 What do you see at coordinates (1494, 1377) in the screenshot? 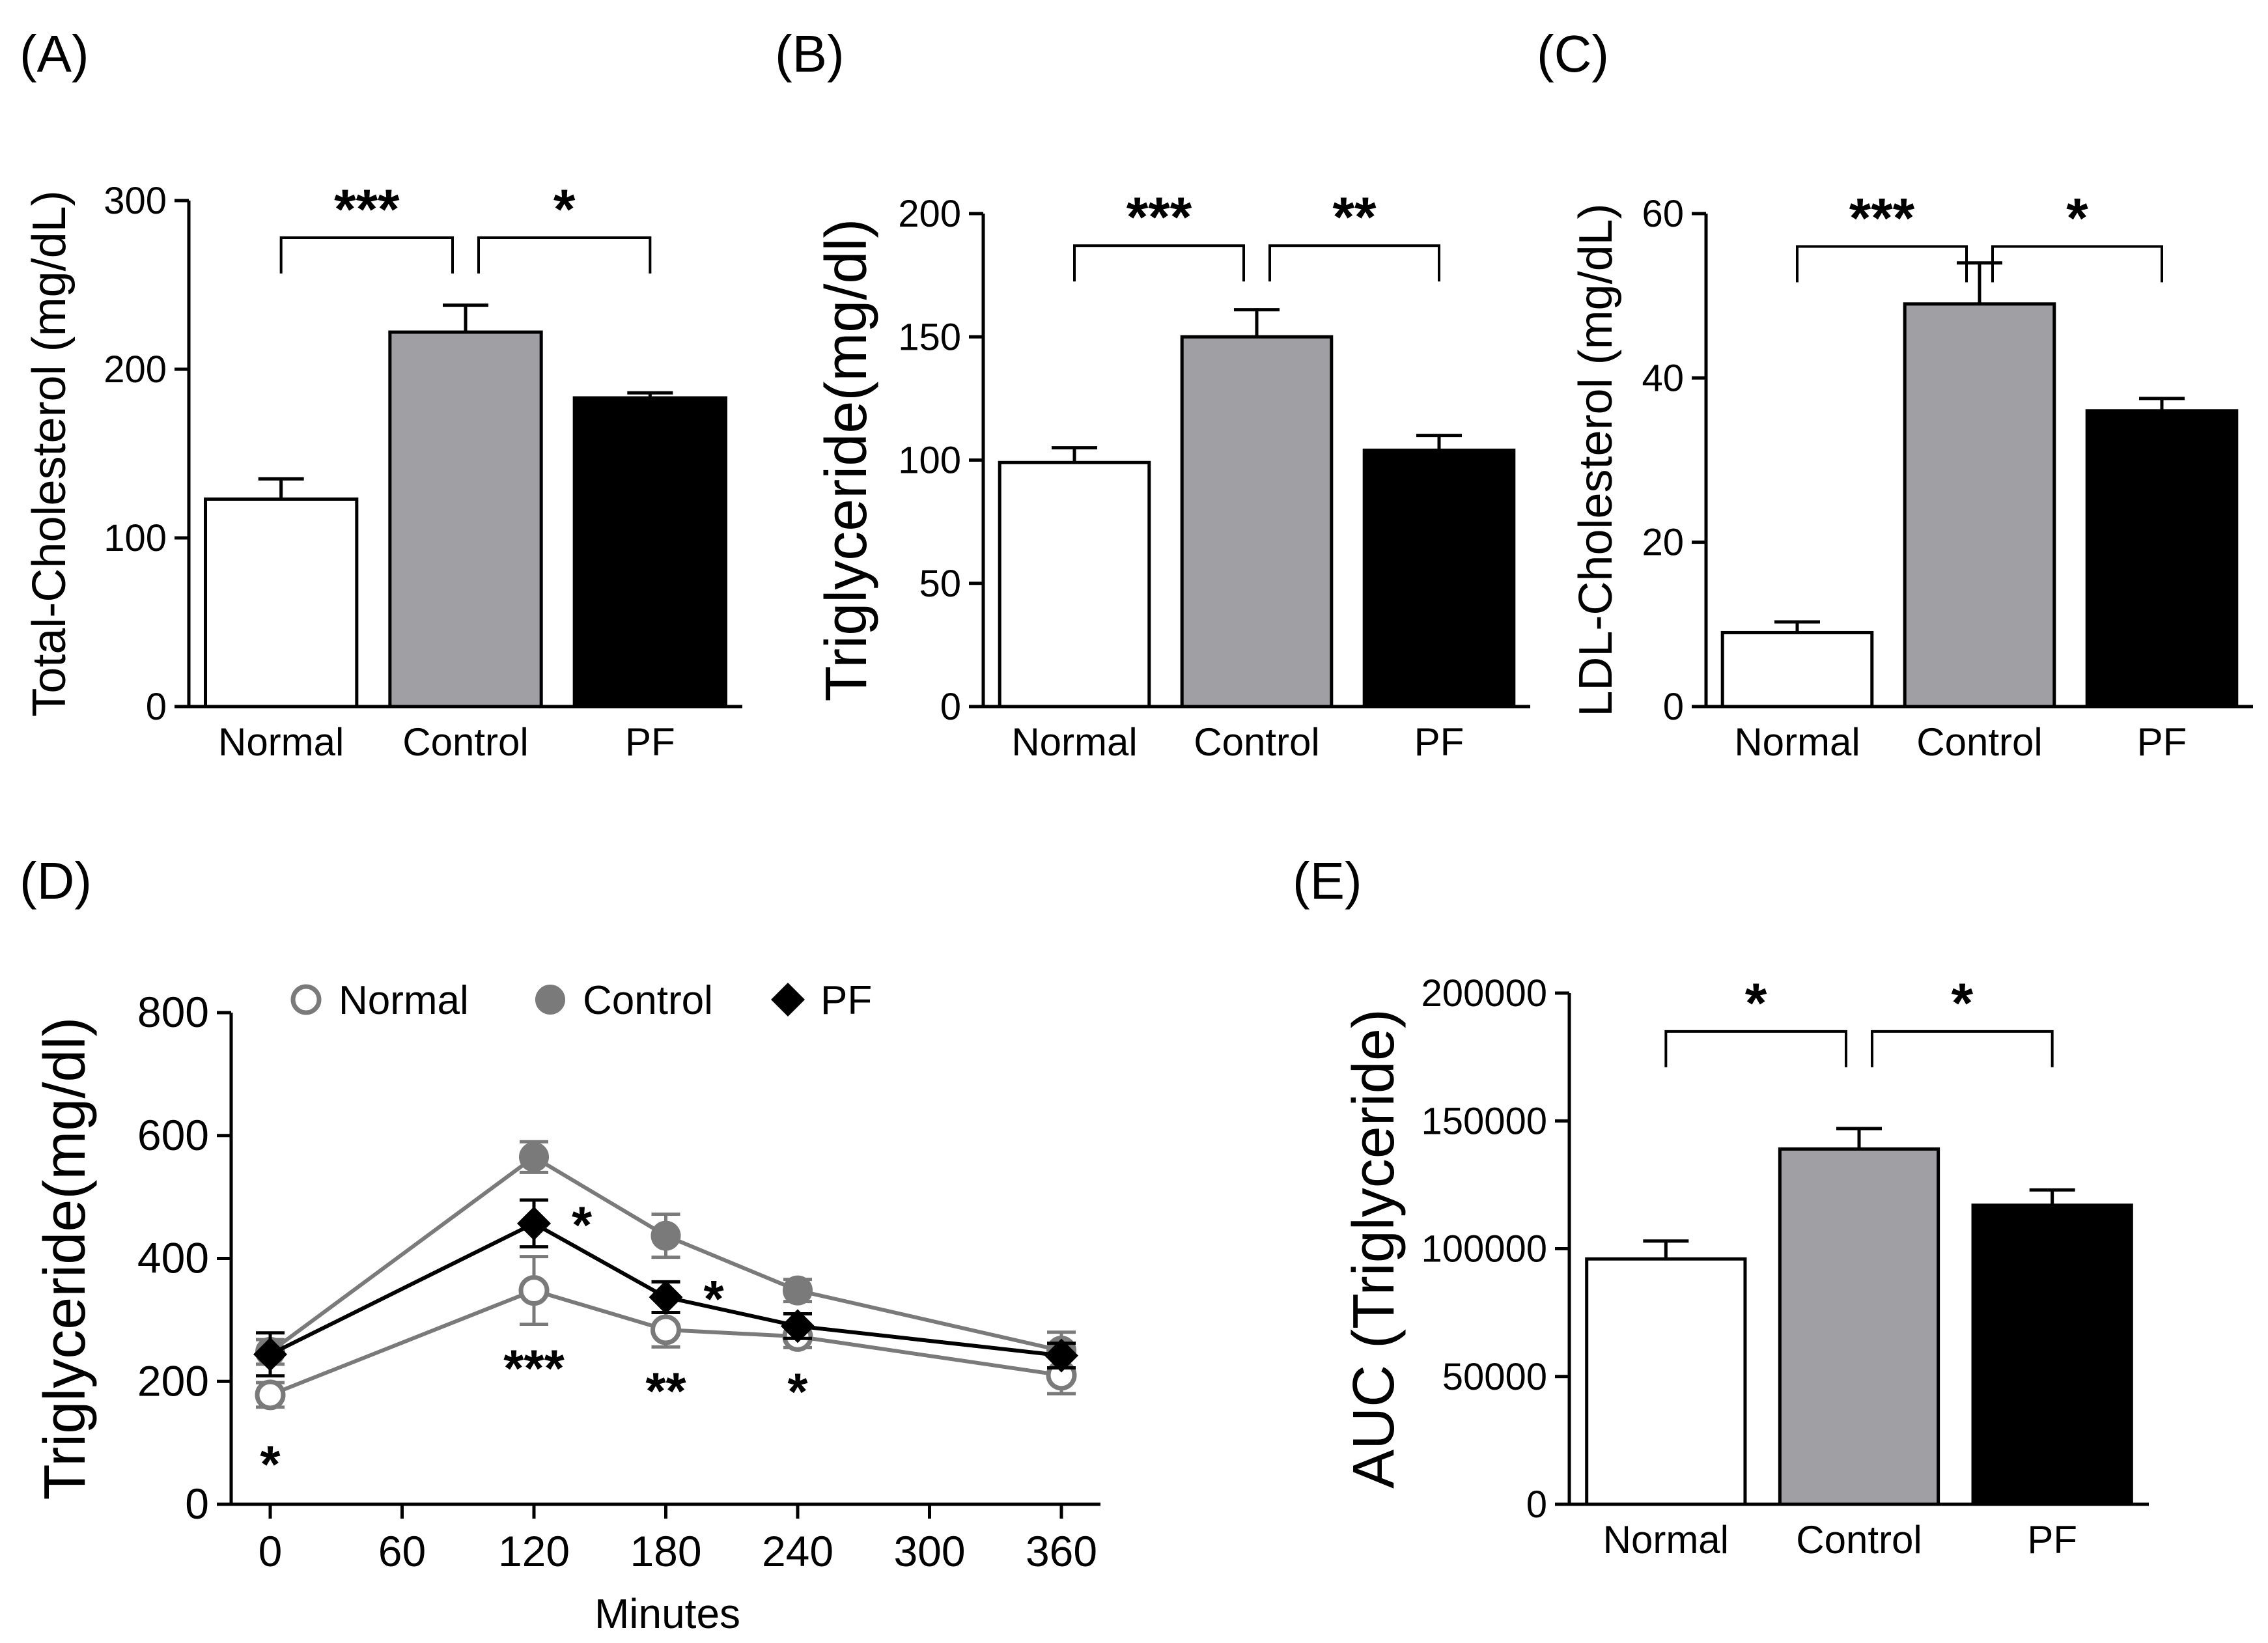
I see `y-tick-label: 50000` at bounding box center [1494, 1377].